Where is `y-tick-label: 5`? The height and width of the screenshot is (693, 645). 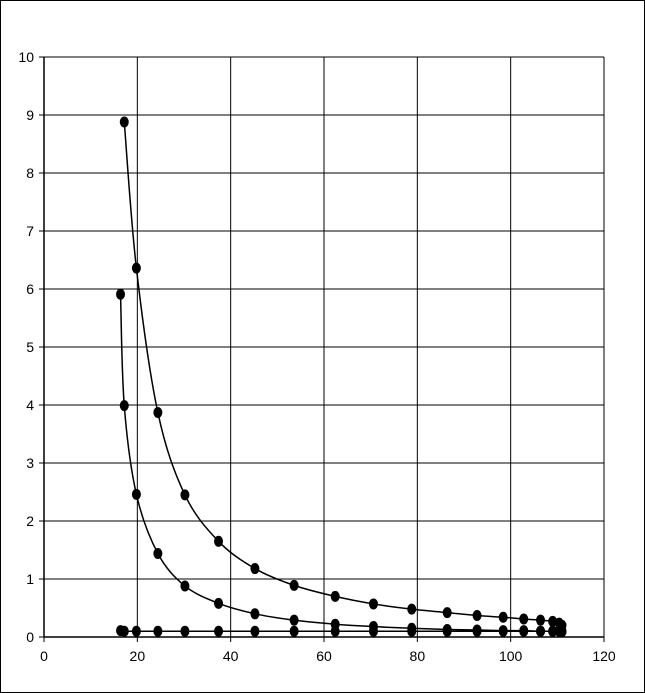 y-tick-label: 5 is located at coordinates (30, 347).